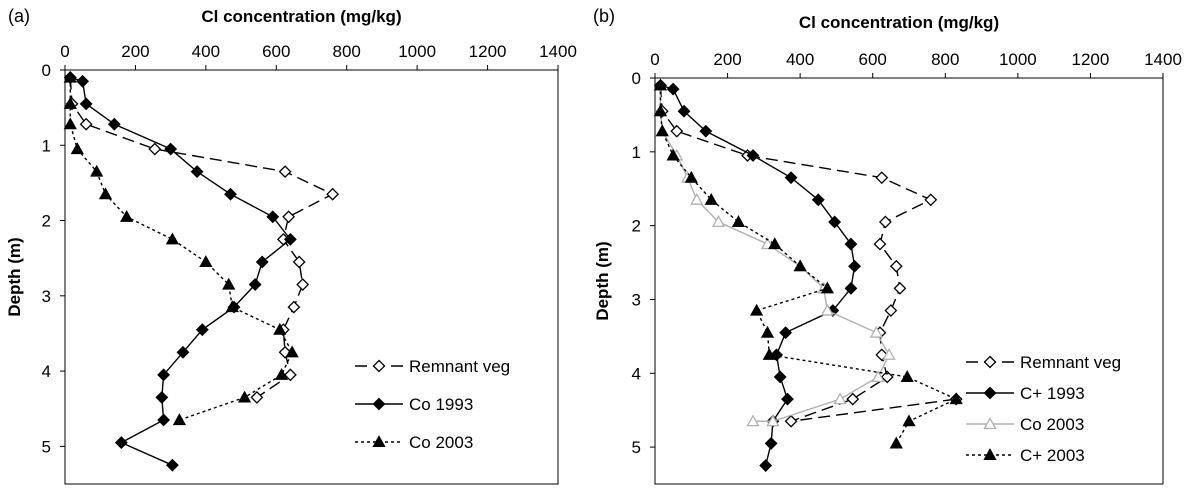 The height and width of the screenshot is (501, 1188). I want to click on panel-label: (b), so click(604, 16).